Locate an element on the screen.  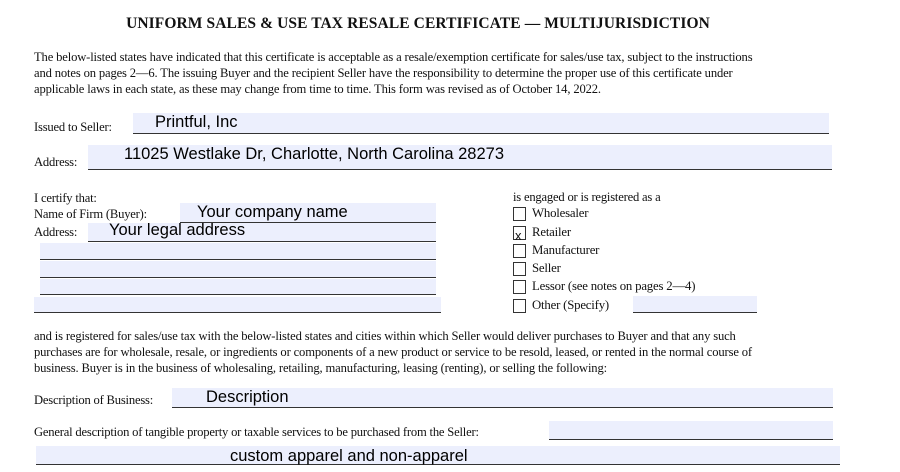
business-description-label: Description of Business: is located at coordinates (94, 400).